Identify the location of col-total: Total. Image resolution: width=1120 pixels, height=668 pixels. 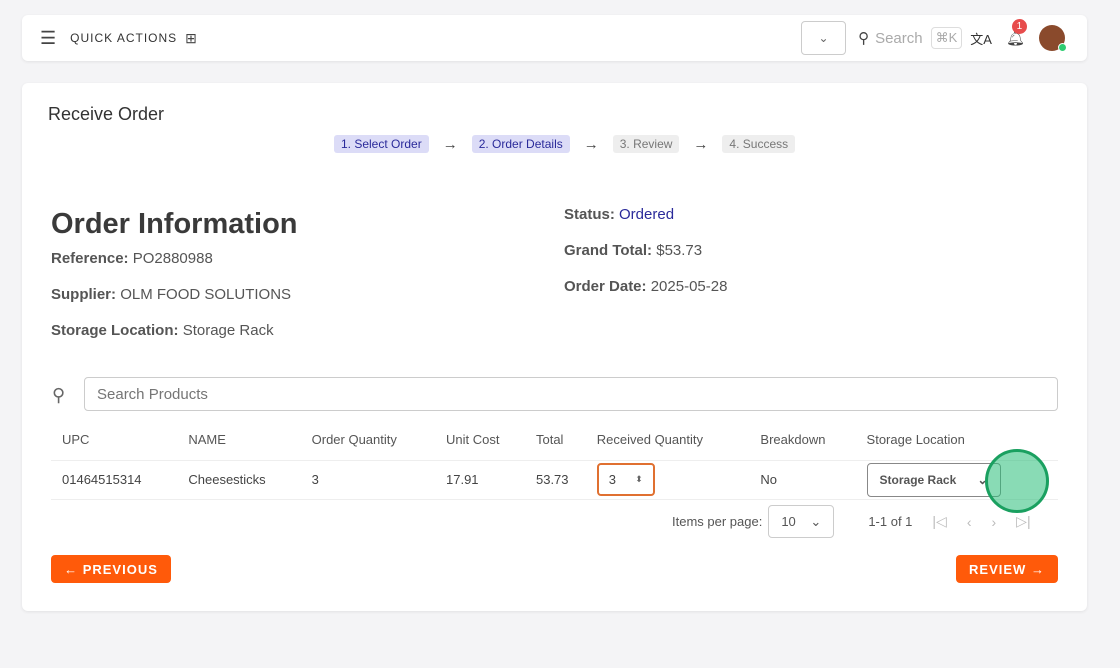
(555, 440).